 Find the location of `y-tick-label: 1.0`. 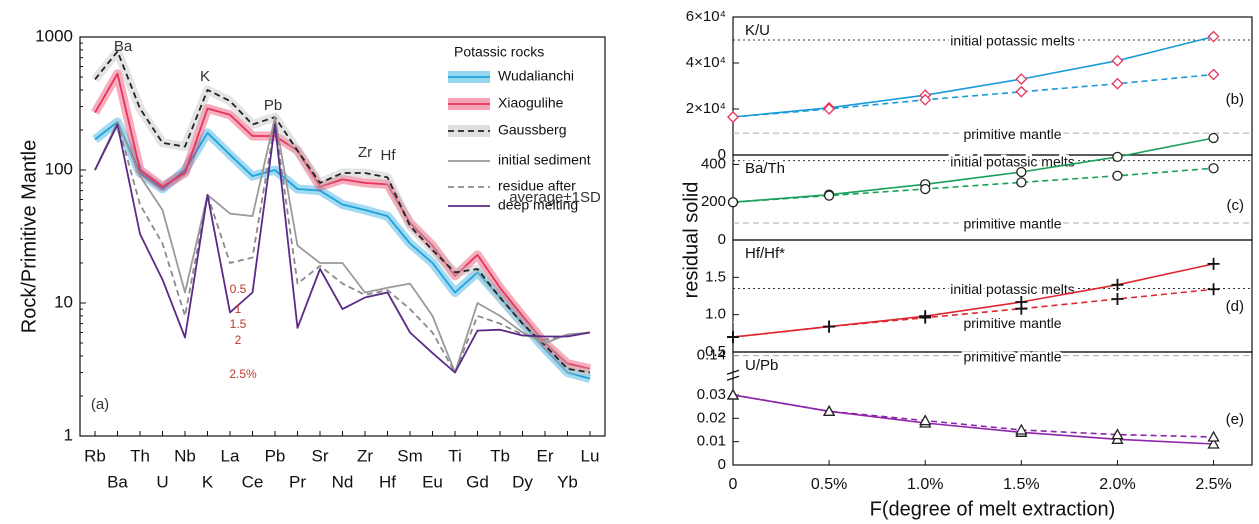

y-tick-label: 1.0 is located at coordinates (715, 314).